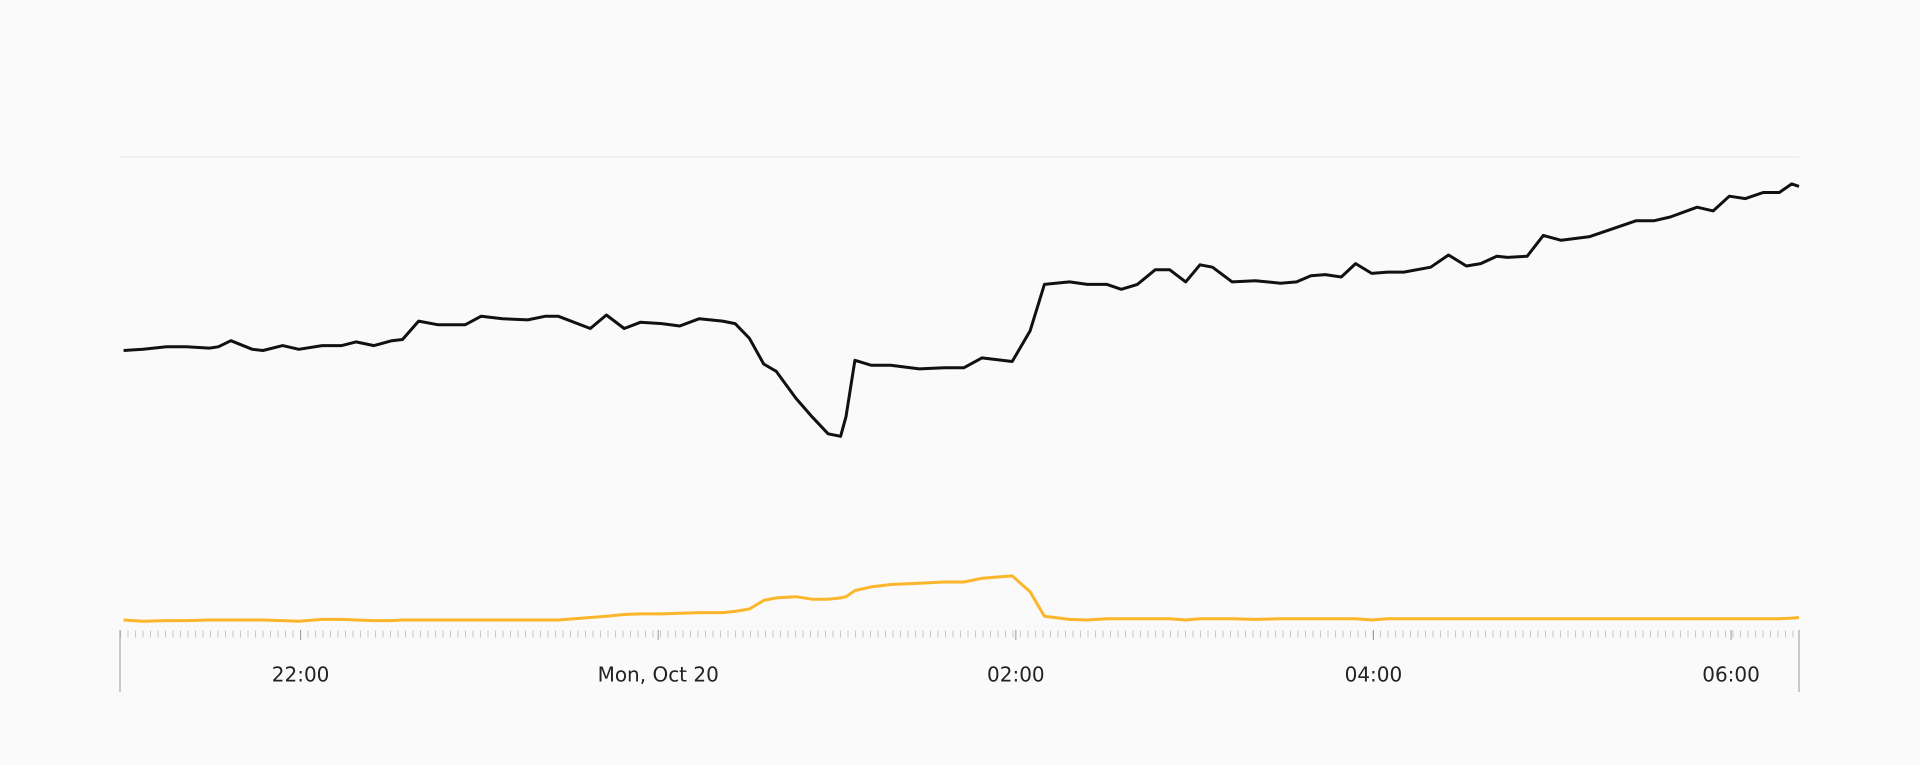  Describe the element at coordinates (301, 675) in the screenshot. I see `x-tick-label: 22:00` at that location.